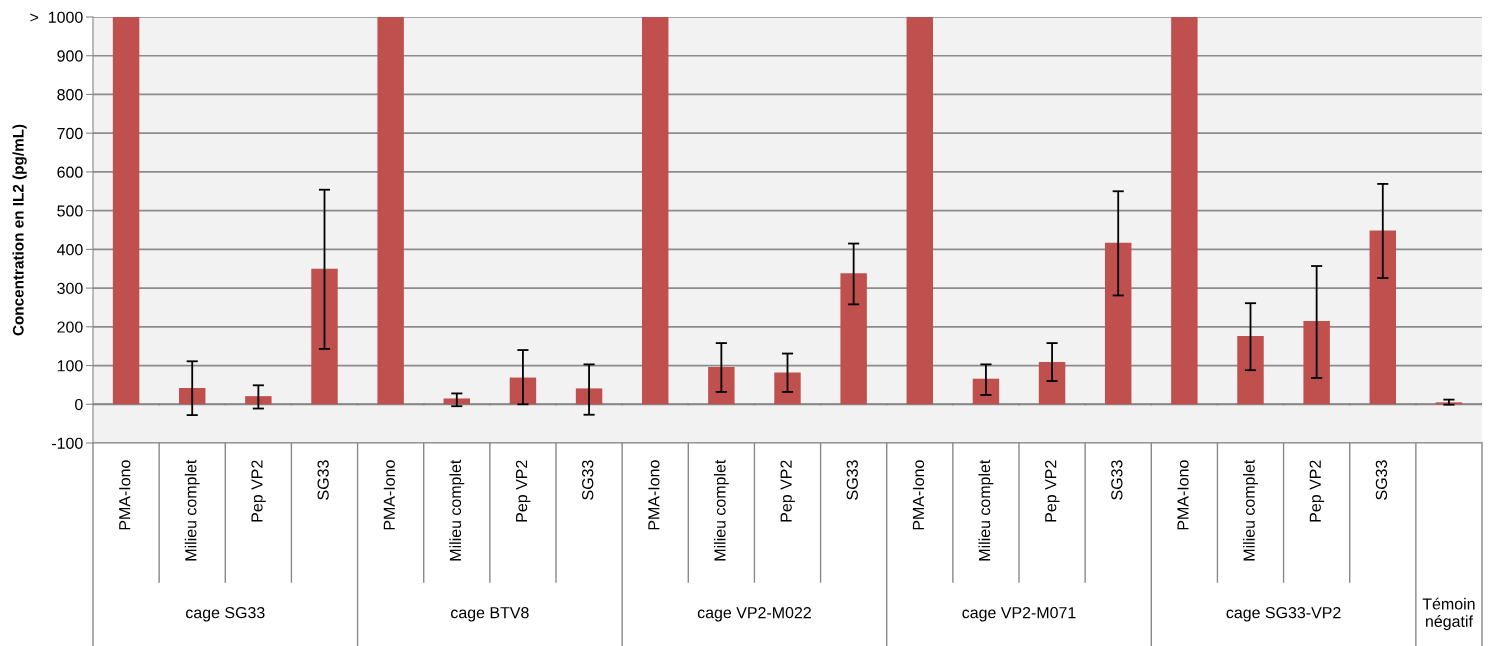 This screenshot has height=646, width=1495. What do you see at coordinates (70, 288) in the screenshot?
I see `y-tick-label: 300` at bounding box center [70, 288].